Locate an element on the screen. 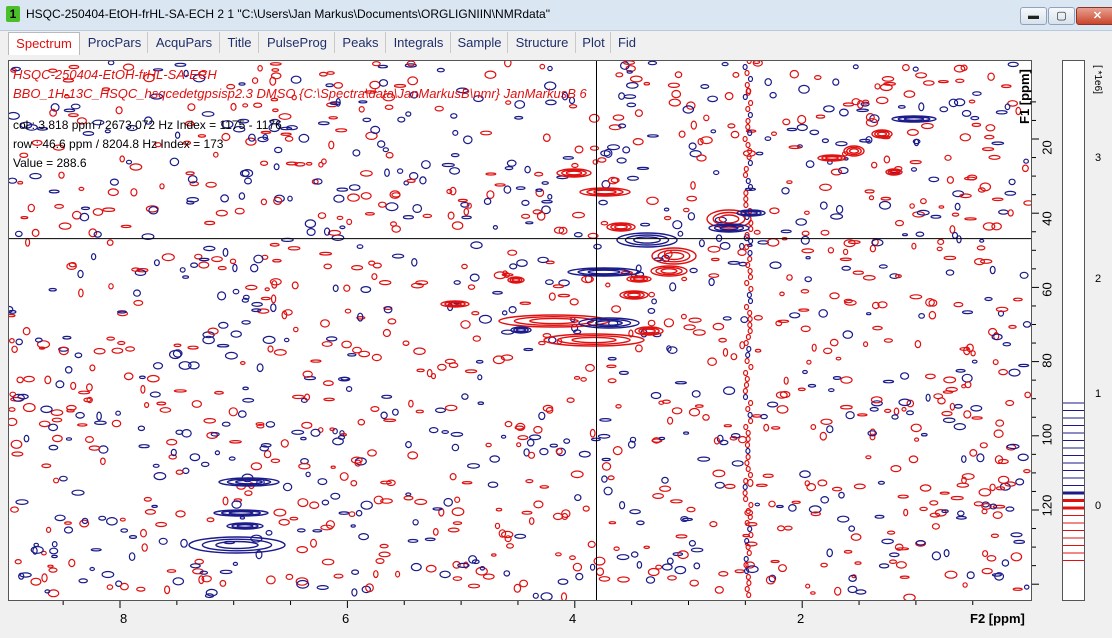 This screenshot has width=1112, height=638. scale-factor-label: [ *1e6] is located at coordinates (1097, 79).